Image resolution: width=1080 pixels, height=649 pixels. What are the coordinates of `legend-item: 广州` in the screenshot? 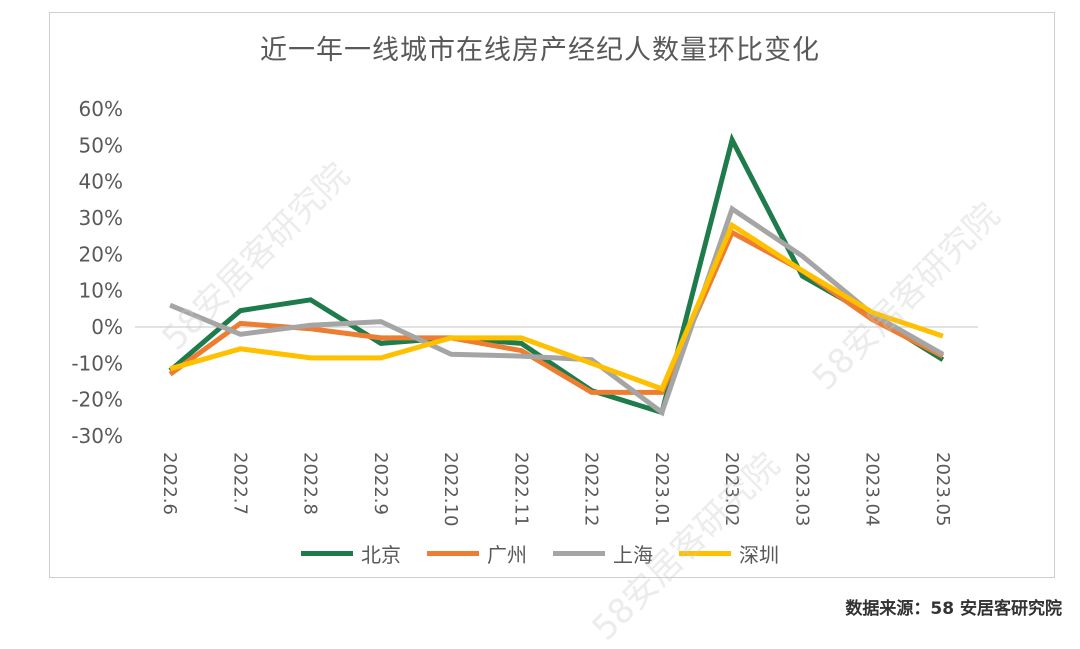 It's located at (477, 553).